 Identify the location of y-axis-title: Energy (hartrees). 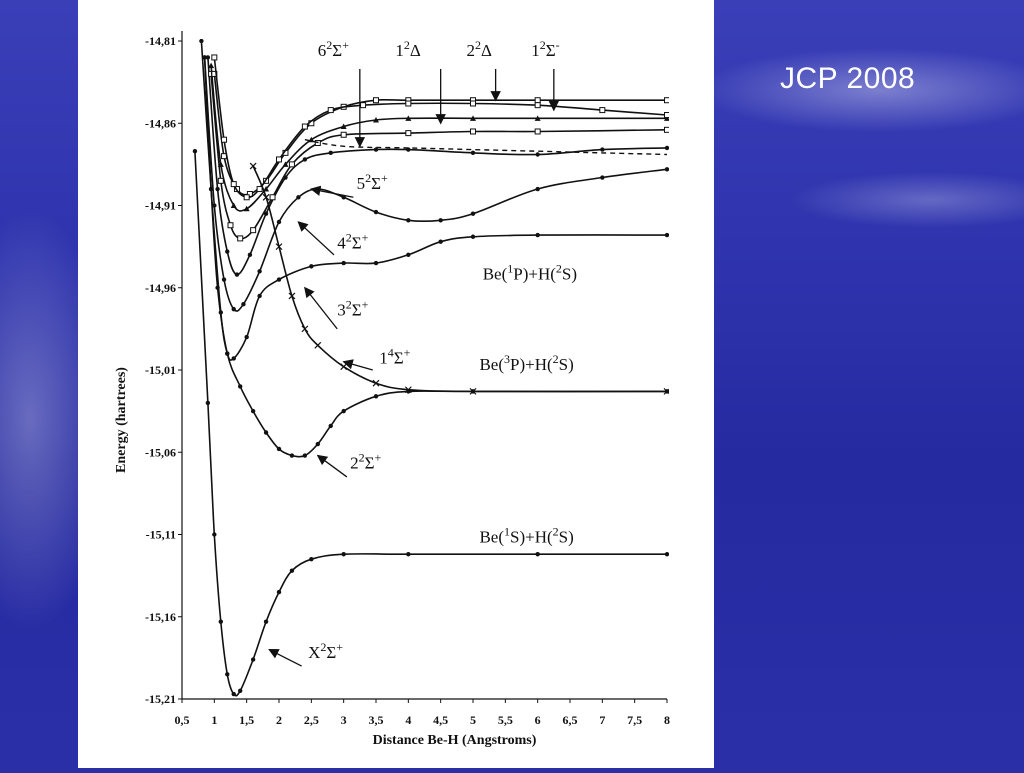
(121, 420).